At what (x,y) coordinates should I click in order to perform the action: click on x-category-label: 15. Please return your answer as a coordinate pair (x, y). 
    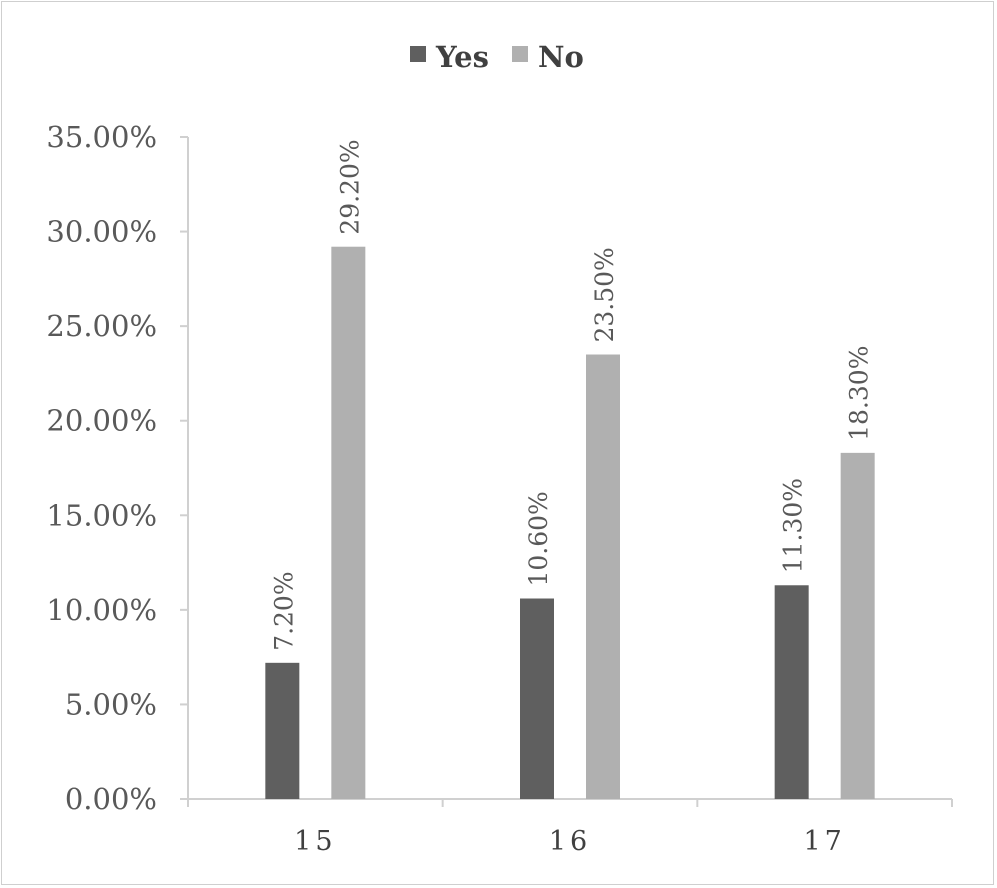
    Looking at the image, I should click on (315, 841).